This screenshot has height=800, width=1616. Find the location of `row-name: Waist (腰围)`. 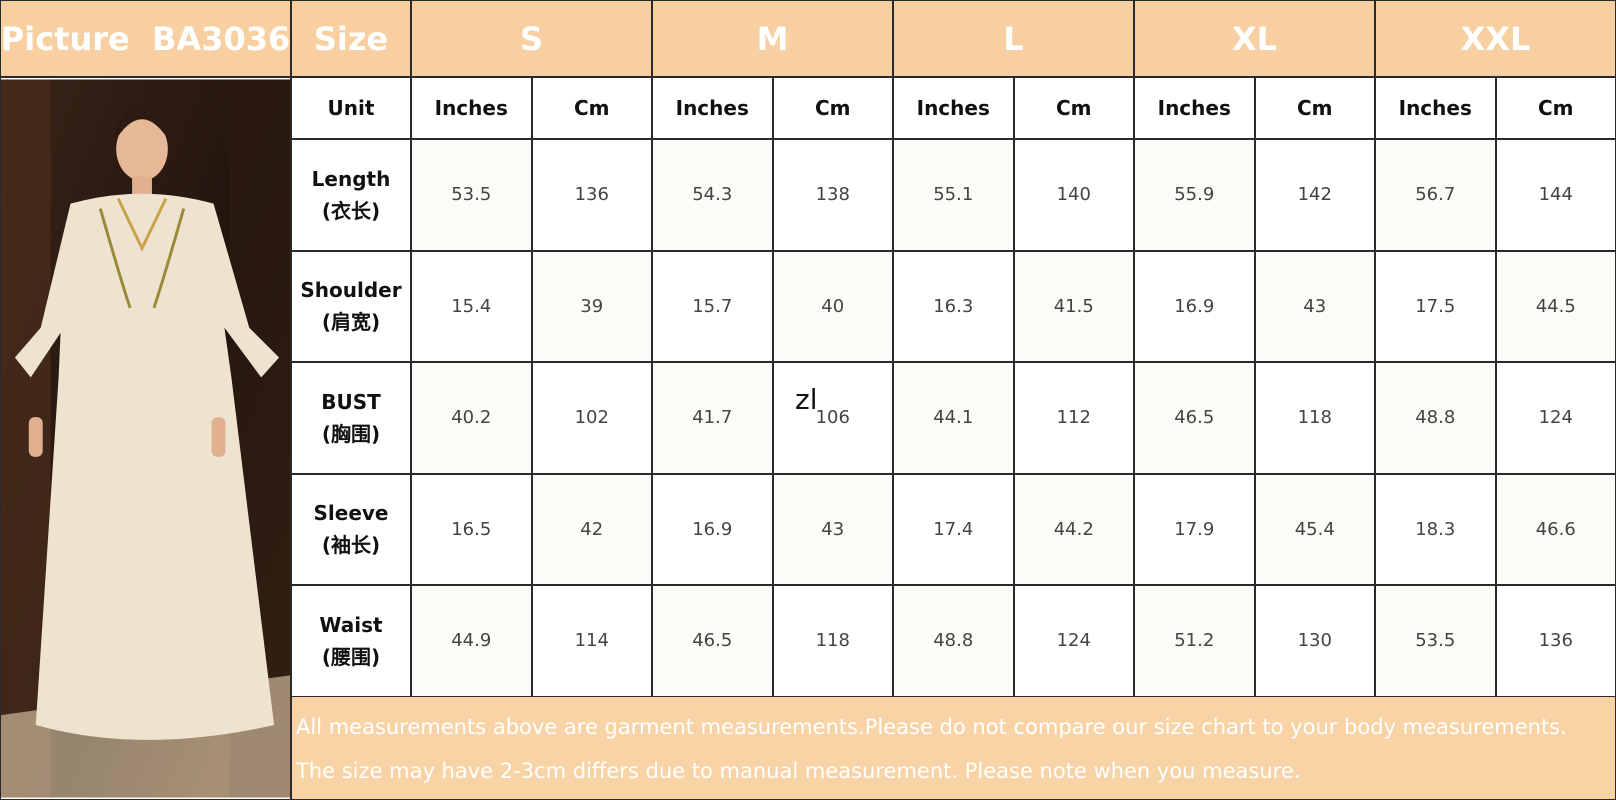

row-name: Waist (腰围) is located at coordinates (351, 641).